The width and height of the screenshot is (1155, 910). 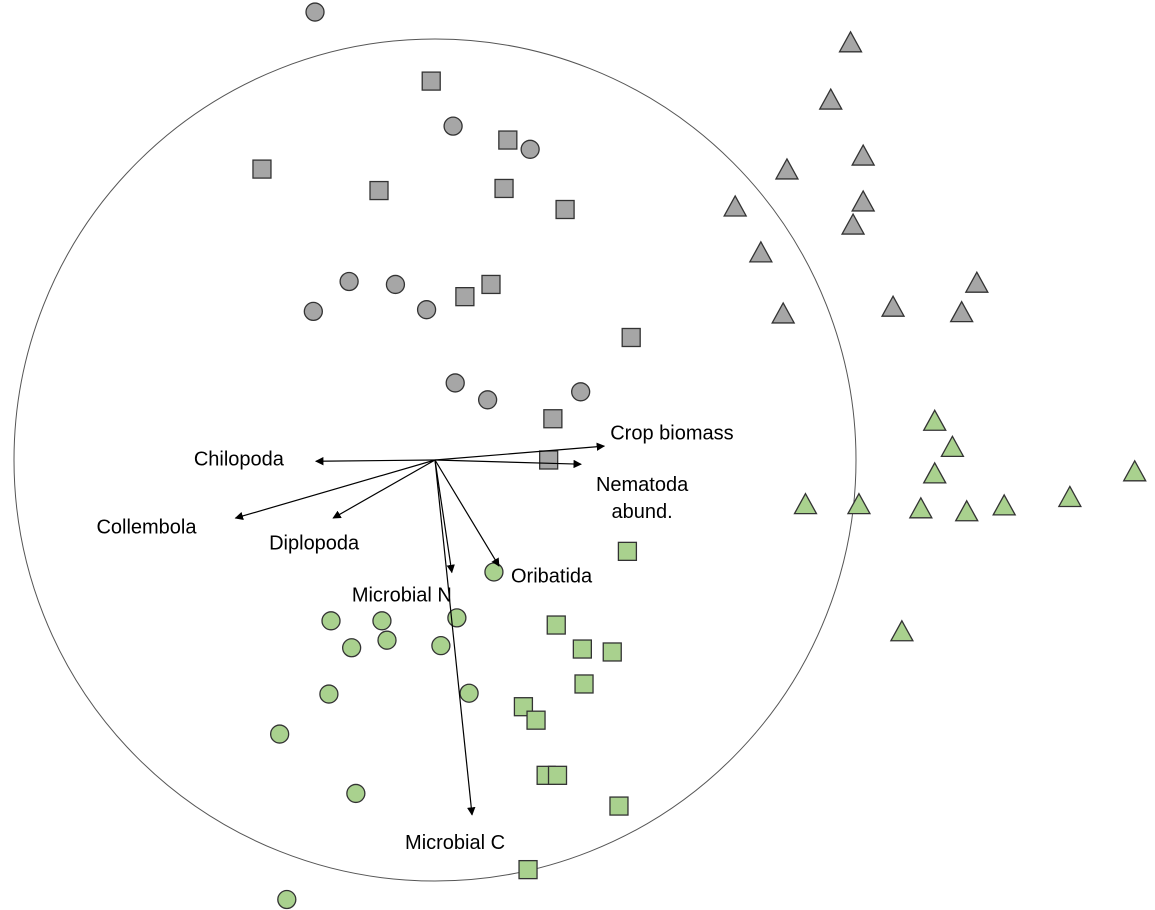 I want to click on vector-label-diplopoda: Diplopoda, so click(x=314, y=543).